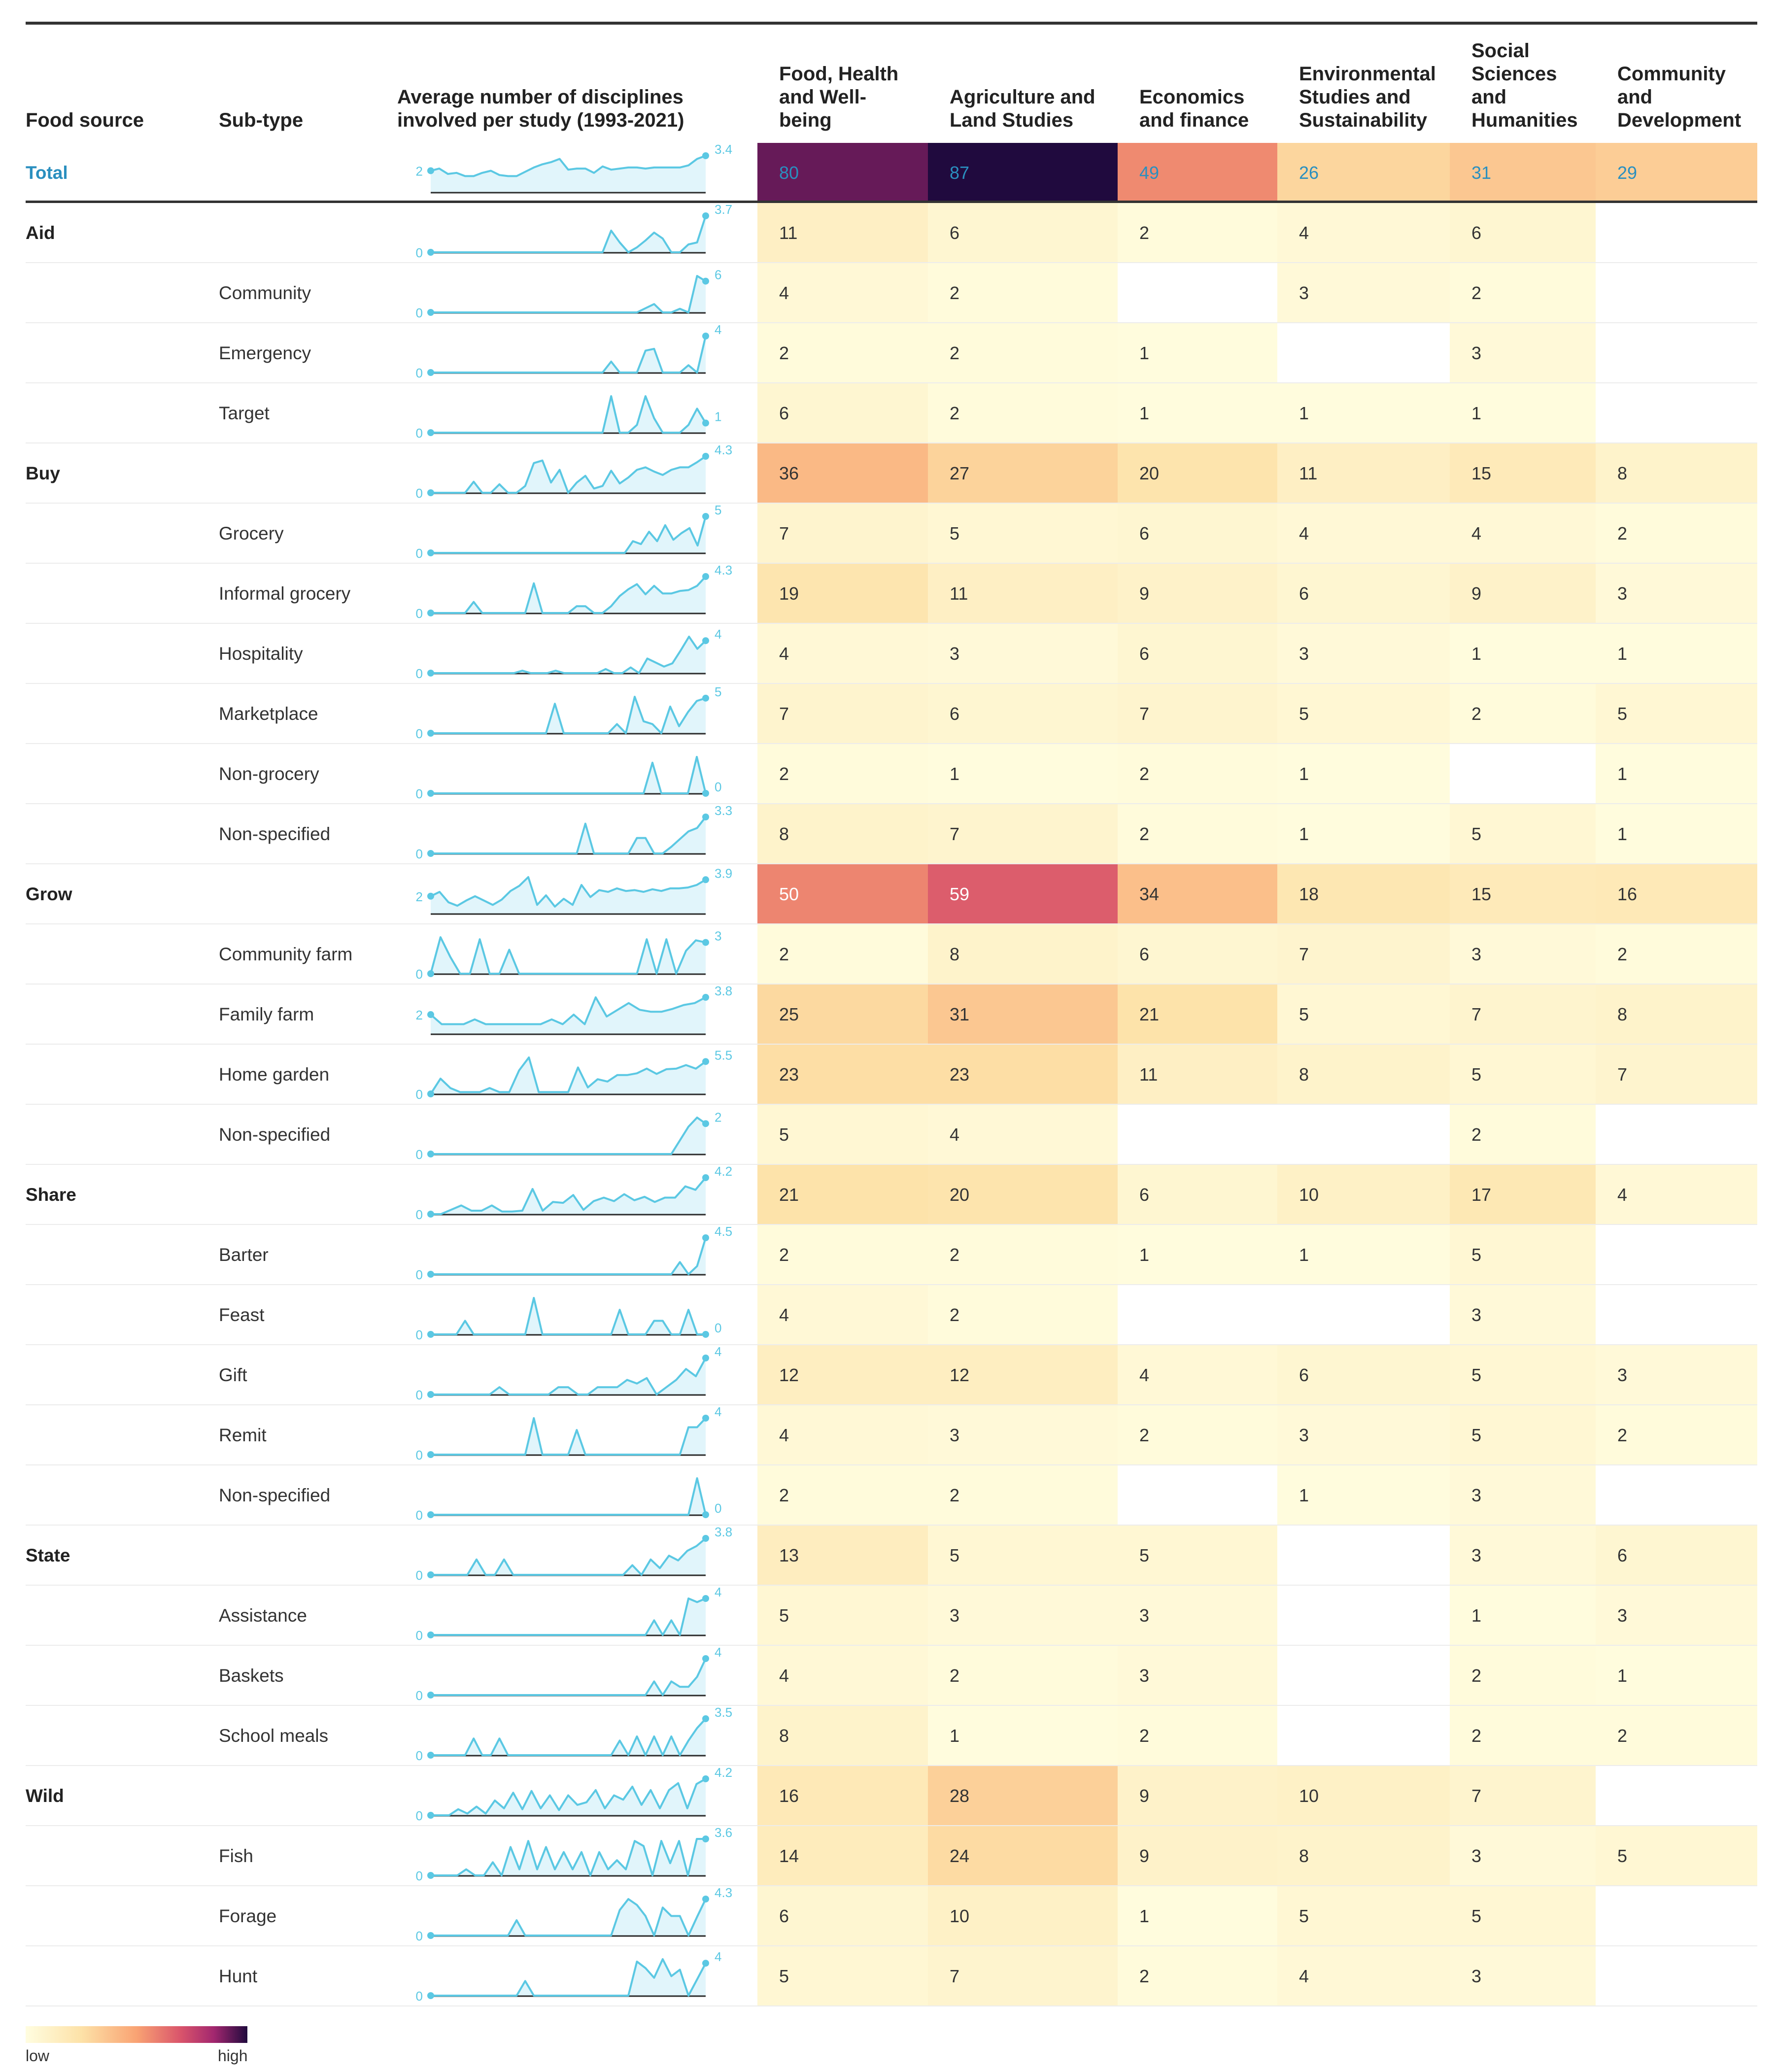  I want to click on sparkline-end-label: 5, so click(718, 691).